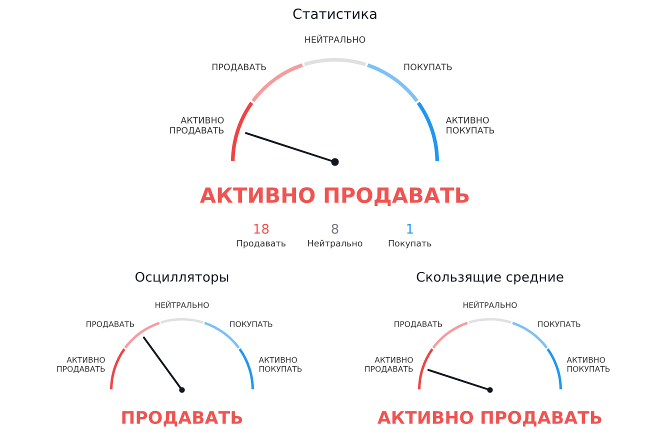 The image size is (670, 435). What do you see at coordinates (334, 14) in the screenshot?
I see `chart-title: Статистика` at bounding box center [334, 14].